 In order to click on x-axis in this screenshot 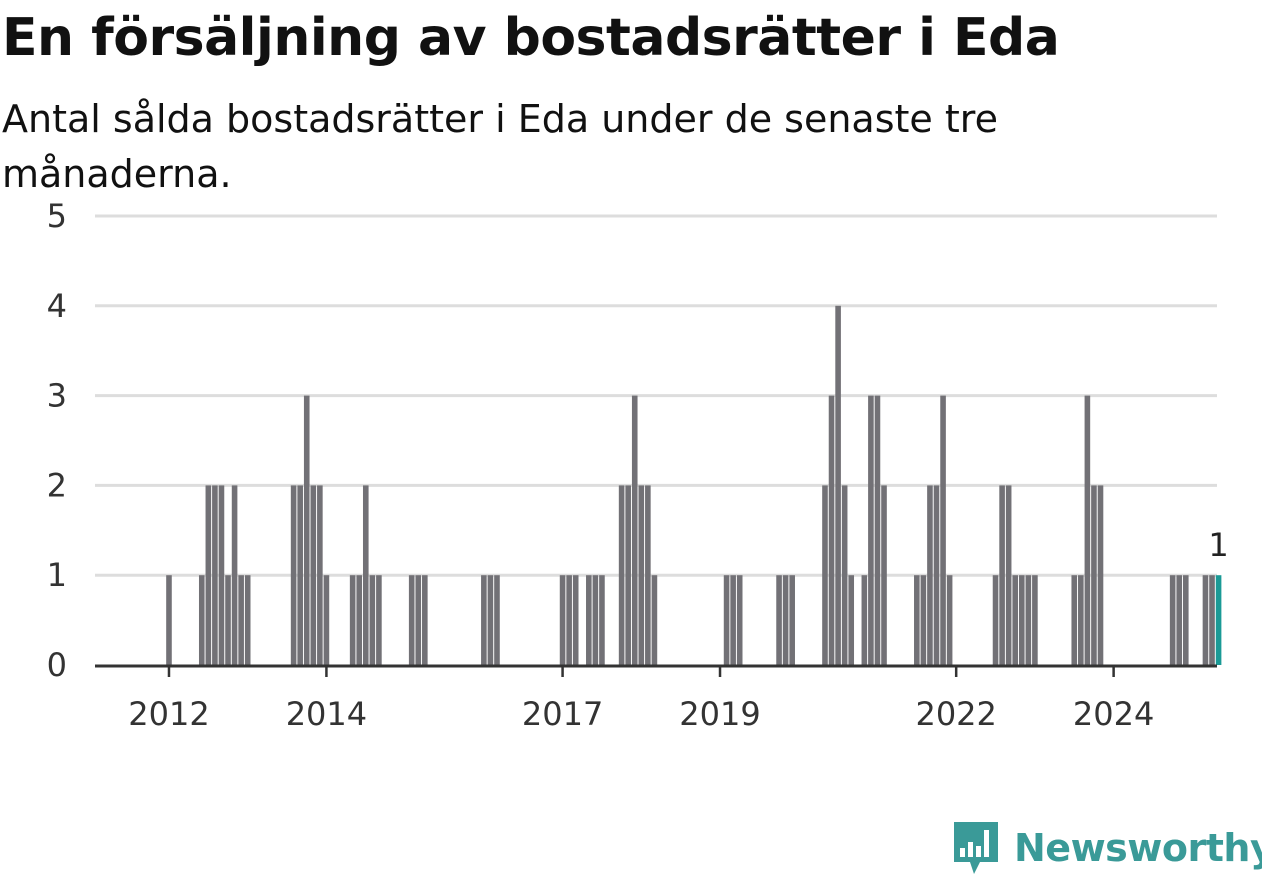, I will do `click(656, 670)`.